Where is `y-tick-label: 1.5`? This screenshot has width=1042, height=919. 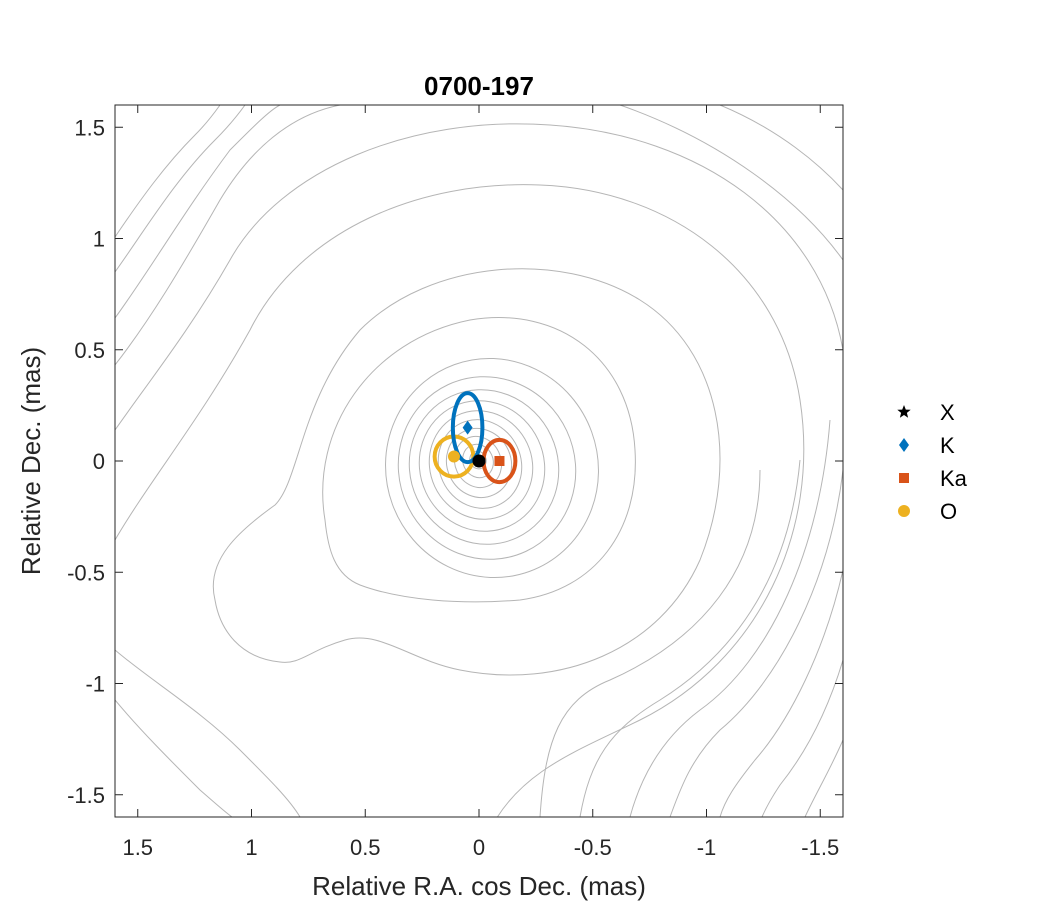
y-tick-label: 1.5 is located at coordinates (89, 127).